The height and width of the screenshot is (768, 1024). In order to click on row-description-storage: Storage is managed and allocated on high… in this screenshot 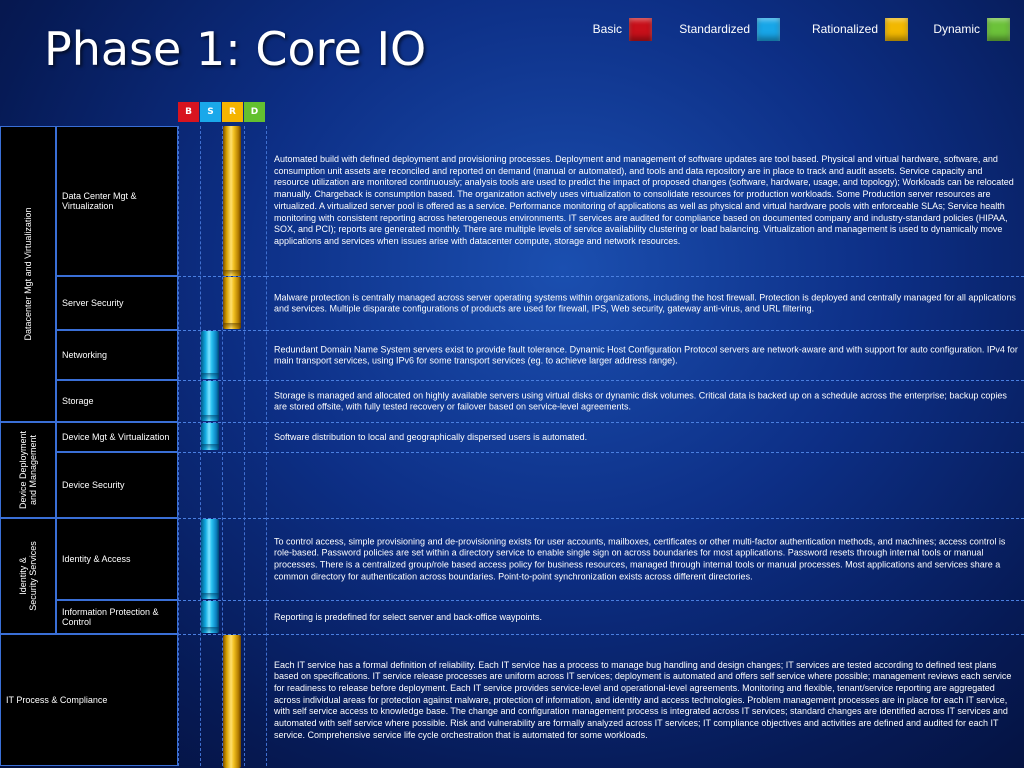, I will do `click(645, 401)`.